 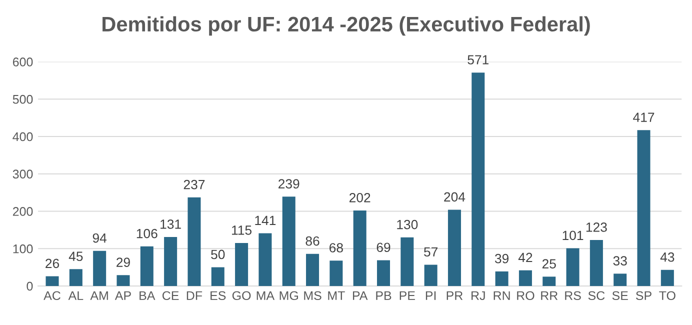 What do you see at coordinates (218, 255) in the screenshot?
I see `data-label: 50` at bounding box center [218, 255].